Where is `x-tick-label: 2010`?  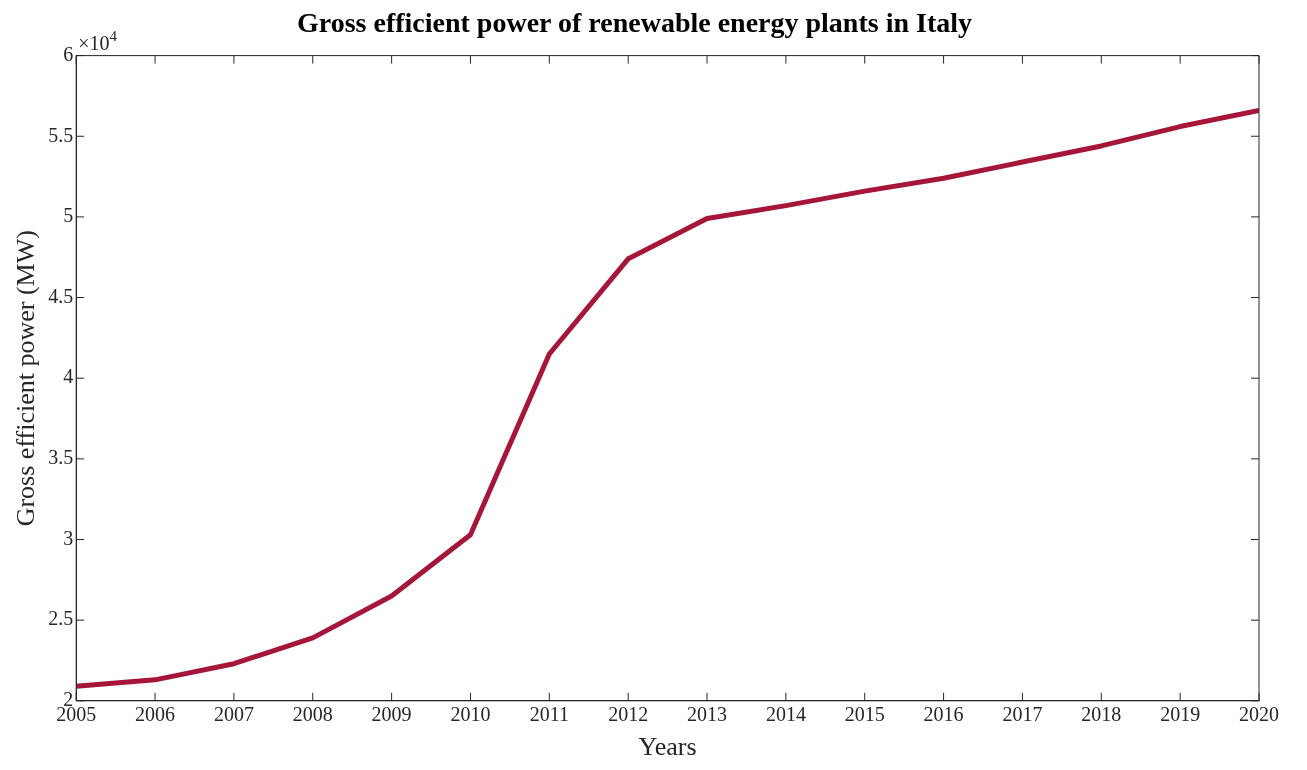 x-tick-label: 2010 is located at coordinates (470, 714).